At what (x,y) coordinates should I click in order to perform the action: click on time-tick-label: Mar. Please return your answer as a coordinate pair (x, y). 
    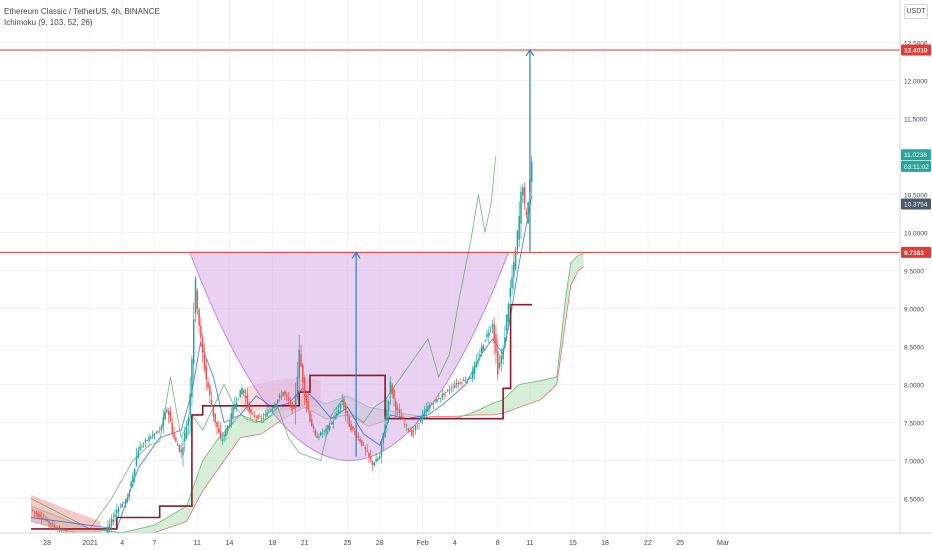
    Looking at the image, I should click on (723, 543).